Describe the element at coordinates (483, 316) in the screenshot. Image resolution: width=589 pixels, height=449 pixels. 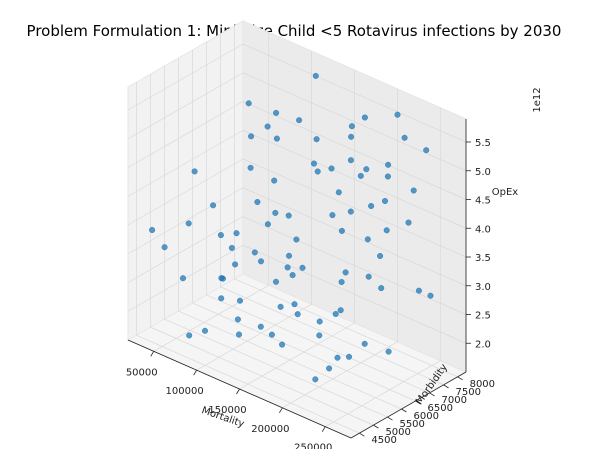
I see `z-tick-label: 2.5` at that location.